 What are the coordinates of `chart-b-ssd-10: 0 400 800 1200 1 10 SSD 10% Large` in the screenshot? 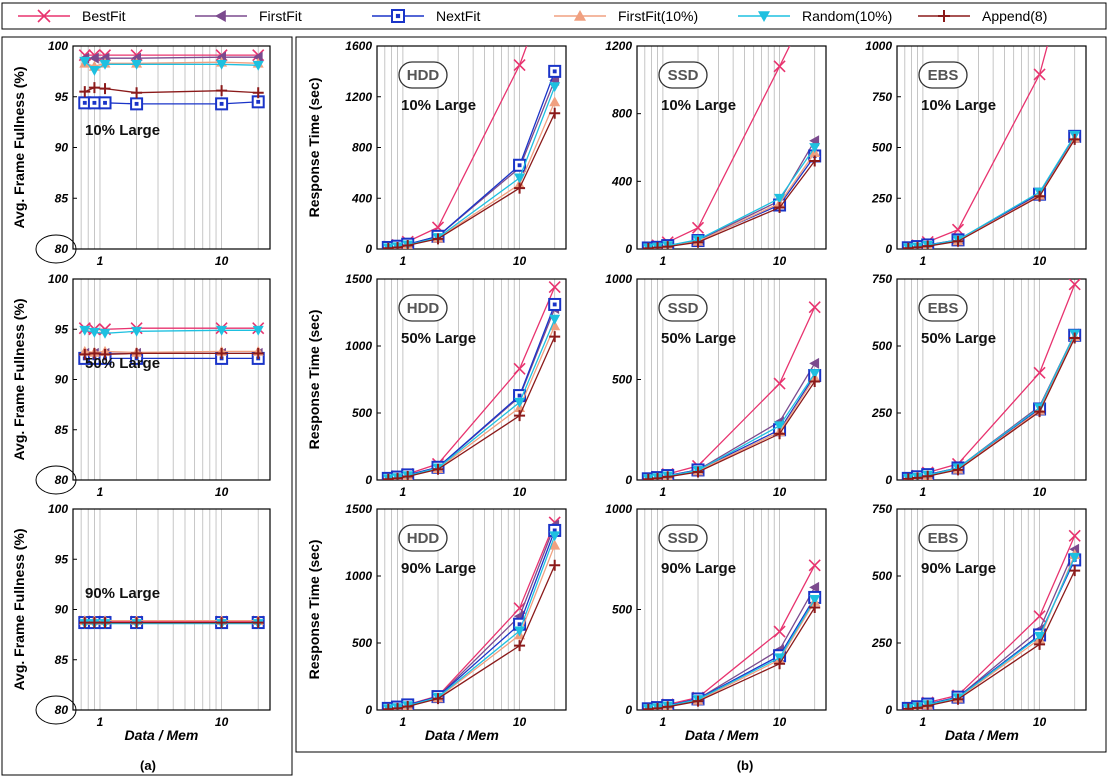 It's located at (716, 153).